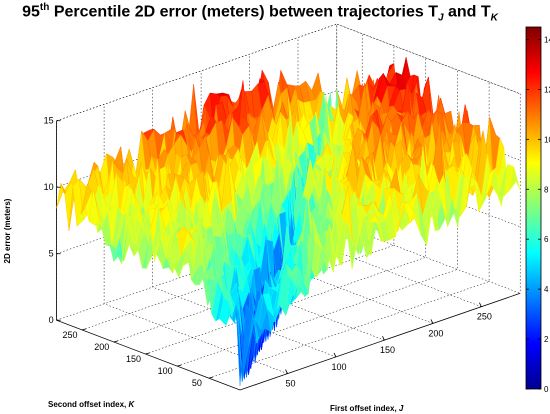  What do you see at coordinates (49, 121) in the screenshot?
I see `z-tick-label: 15` at bounding box center [49, 121].